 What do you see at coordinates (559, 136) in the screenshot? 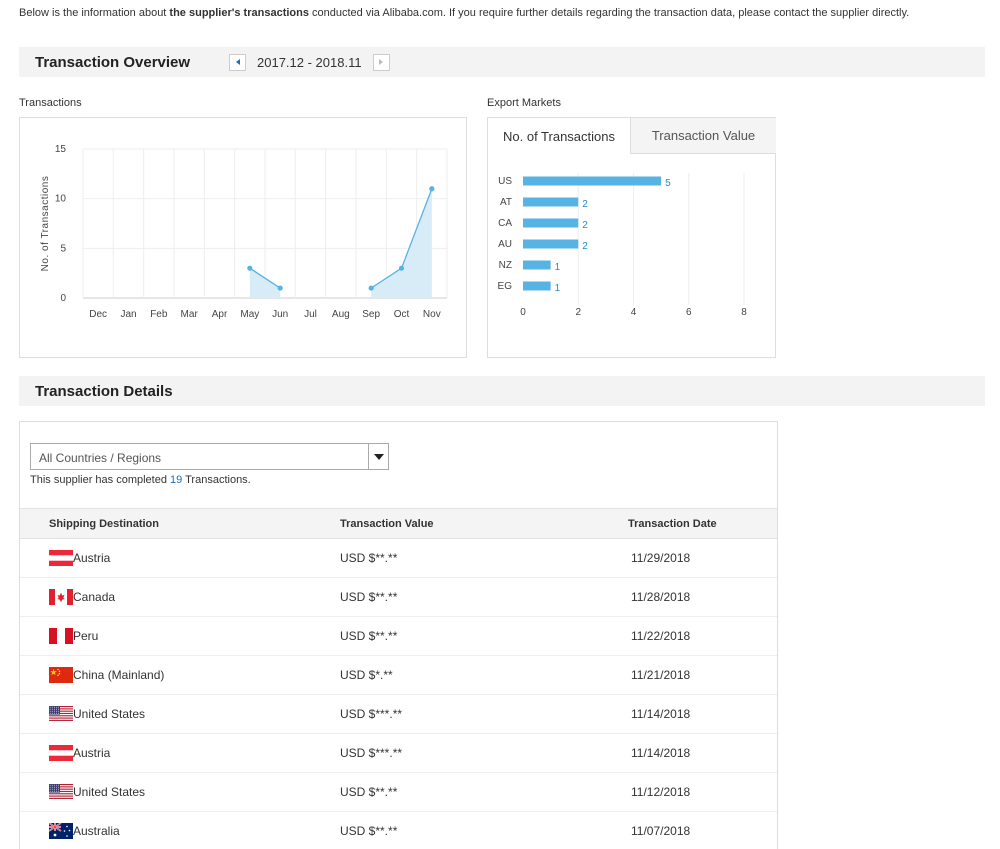
I see `tab-no-of-transactions: No. of Transactions` at bounding box center [559, 136].